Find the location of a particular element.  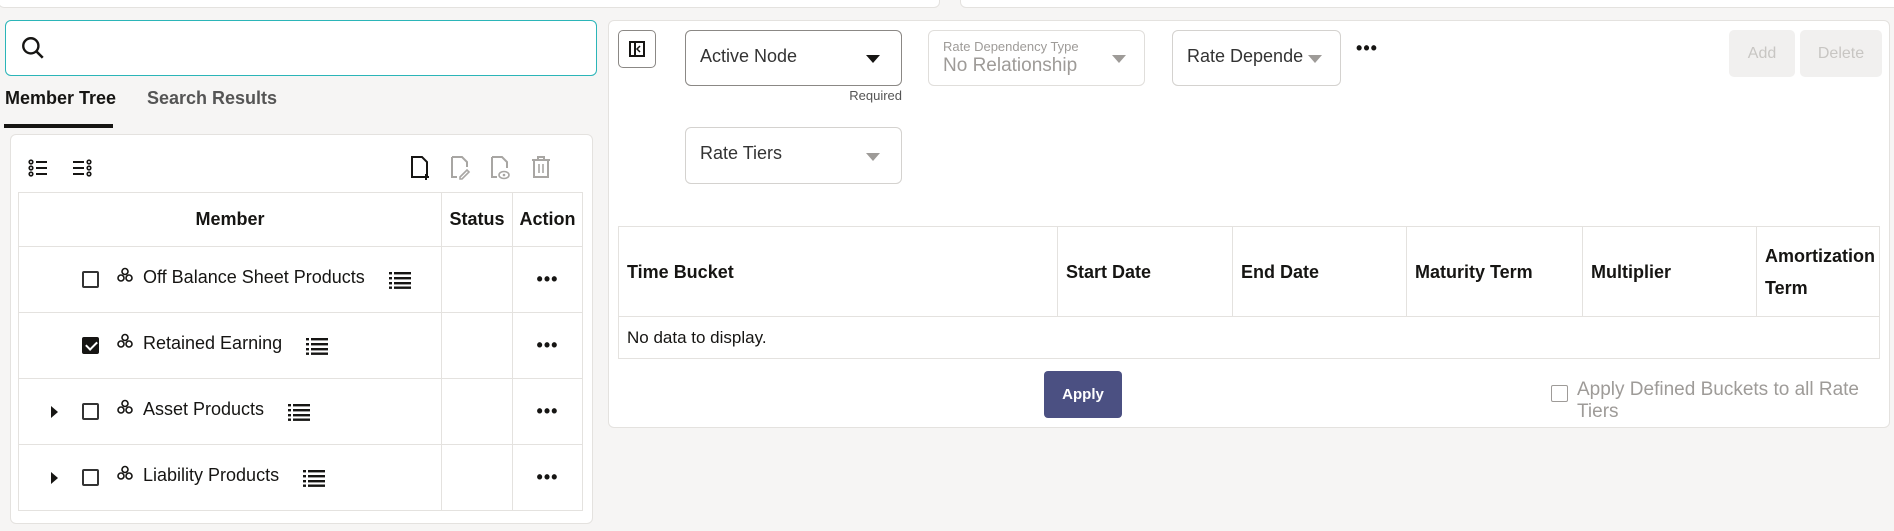

column-end-date: End Date is located at coordinates (1319, 271).